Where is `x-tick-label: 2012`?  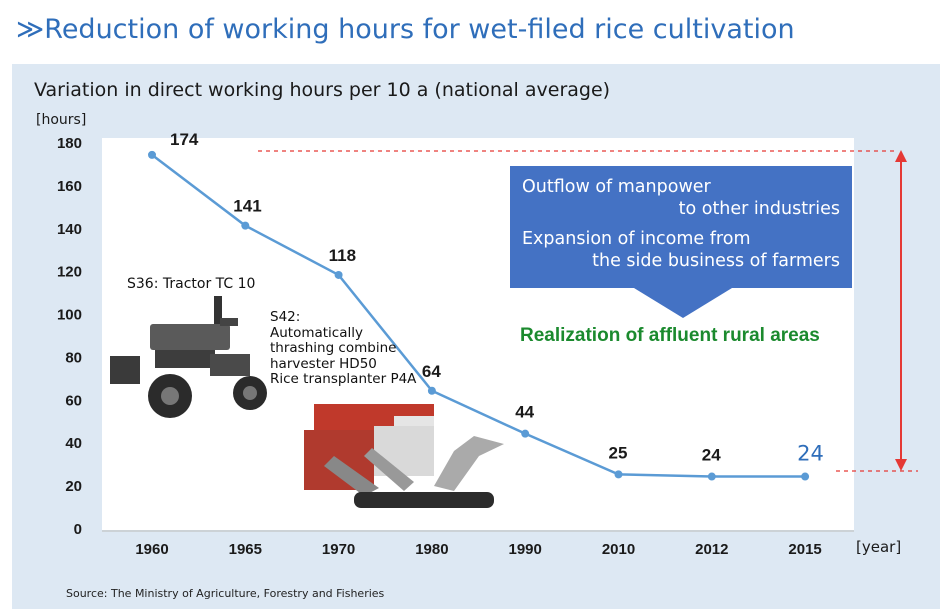
x-tick-label: 2012 is located at coordinates (711, 549).